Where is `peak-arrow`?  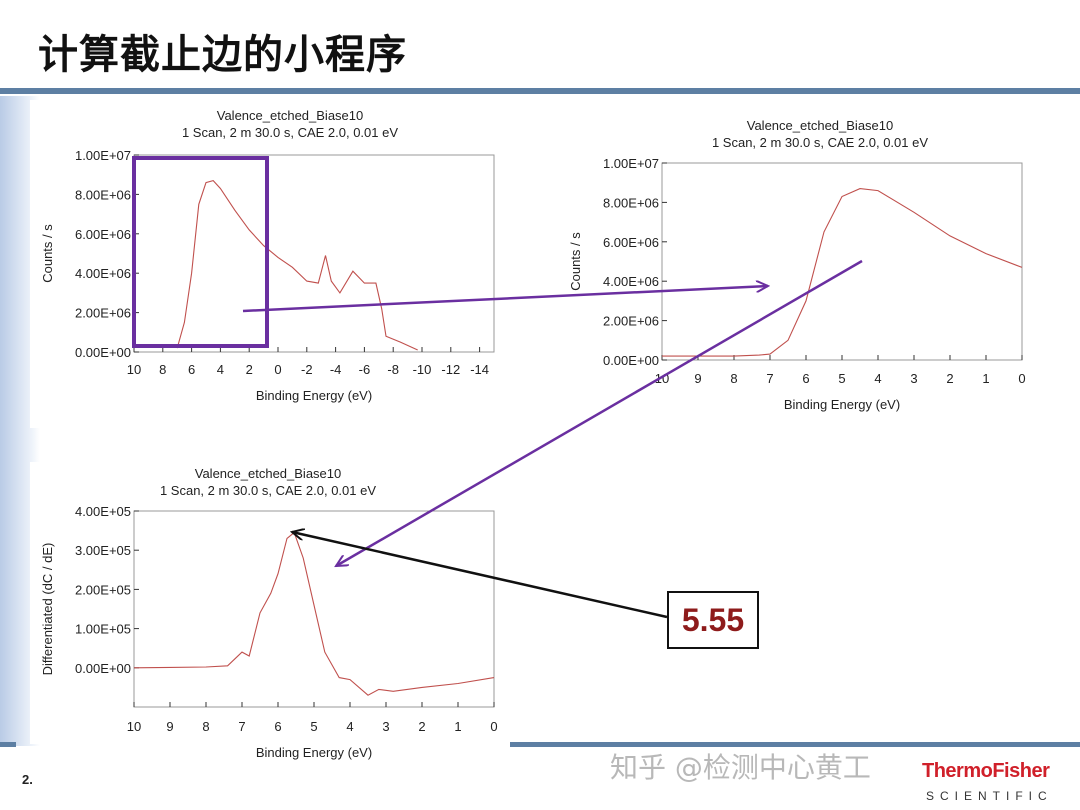
peak-arrow is located at coordinates (480, 575).